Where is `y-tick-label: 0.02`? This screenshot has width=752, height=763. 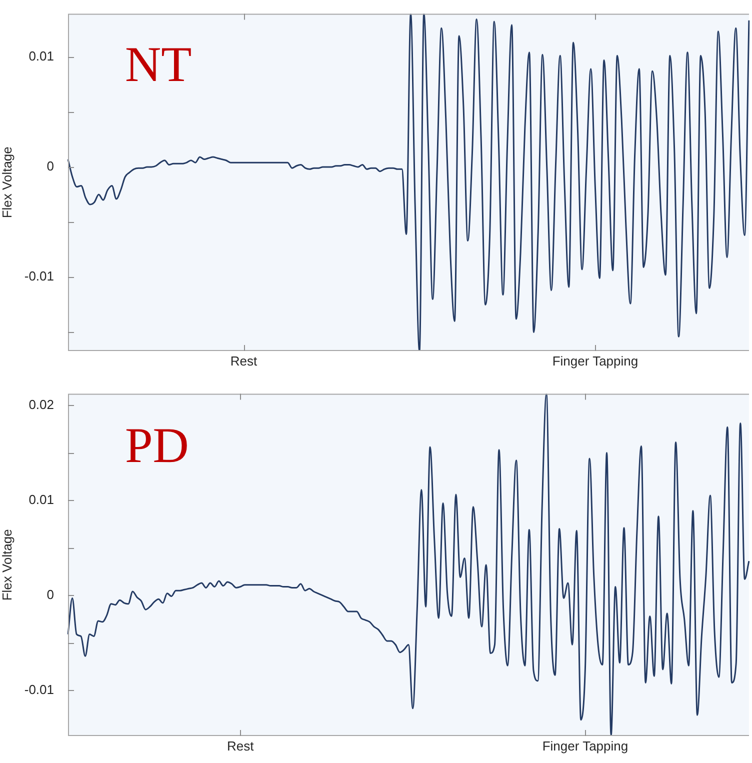 y-tick-label: 0.02 is located at coordinates (41, 404).